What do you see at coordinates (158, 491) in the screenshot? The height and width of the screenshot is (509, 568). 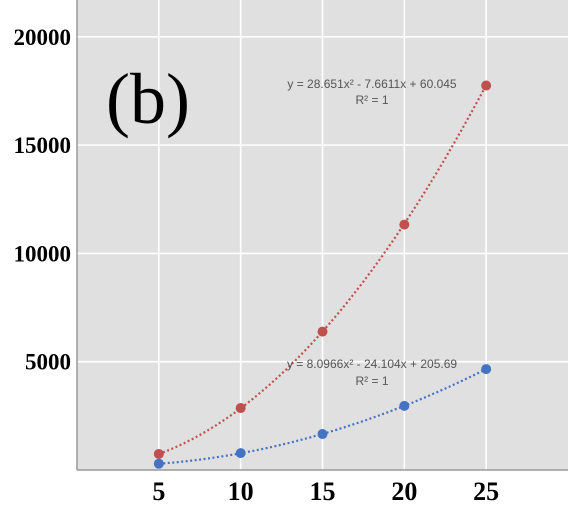 I see `x-tick-label: 5` at bounding box center [158, 491].